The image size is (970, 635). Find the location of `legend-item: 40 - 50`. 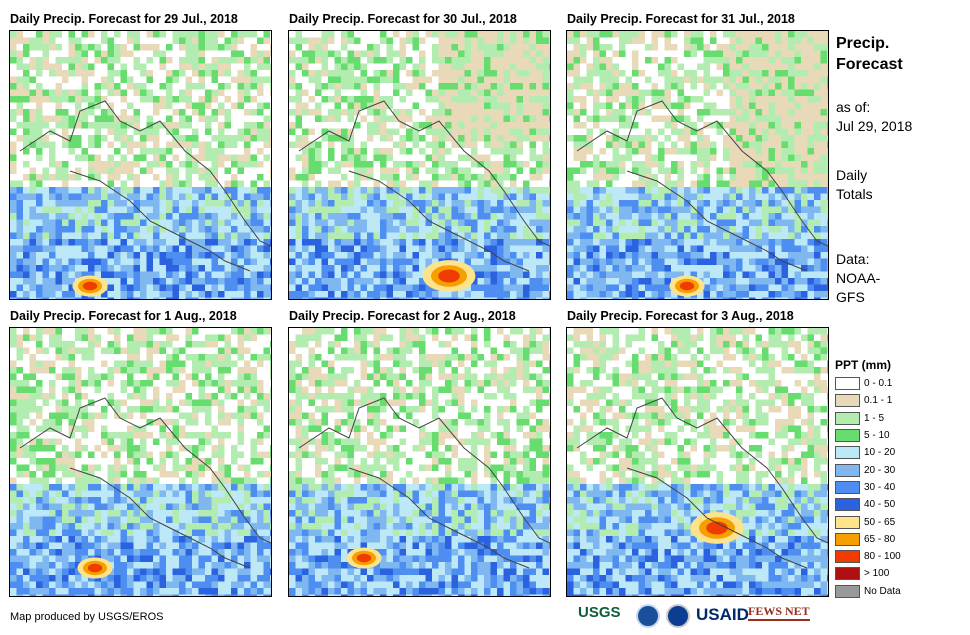

legend-item: 40 - 50 is located at coordinates (885, 504).